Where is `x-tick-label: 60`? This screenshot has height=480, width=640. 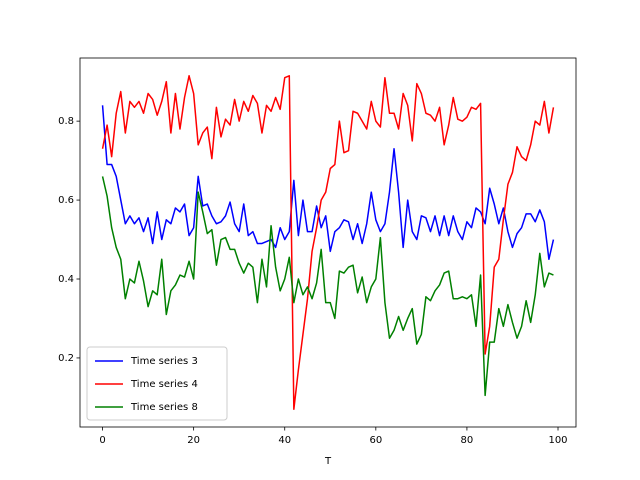
x-tick-label: 60 is located at coordinates (375, 440).